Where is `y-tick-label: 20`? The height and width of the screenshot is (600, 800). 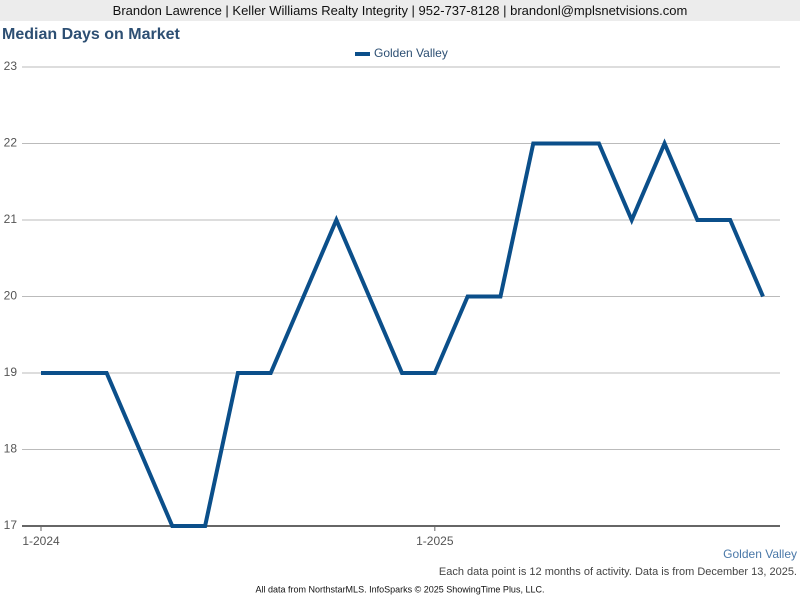 y-tick-label: 20 is located at coordinates (11, 296).